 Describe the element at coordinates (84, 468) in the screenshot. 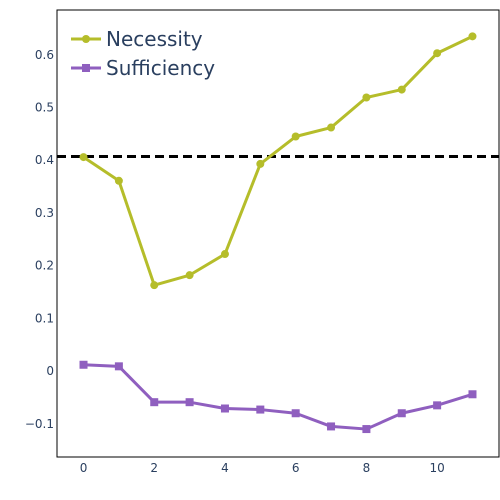

I see `x-tick-label: 0` at that location.